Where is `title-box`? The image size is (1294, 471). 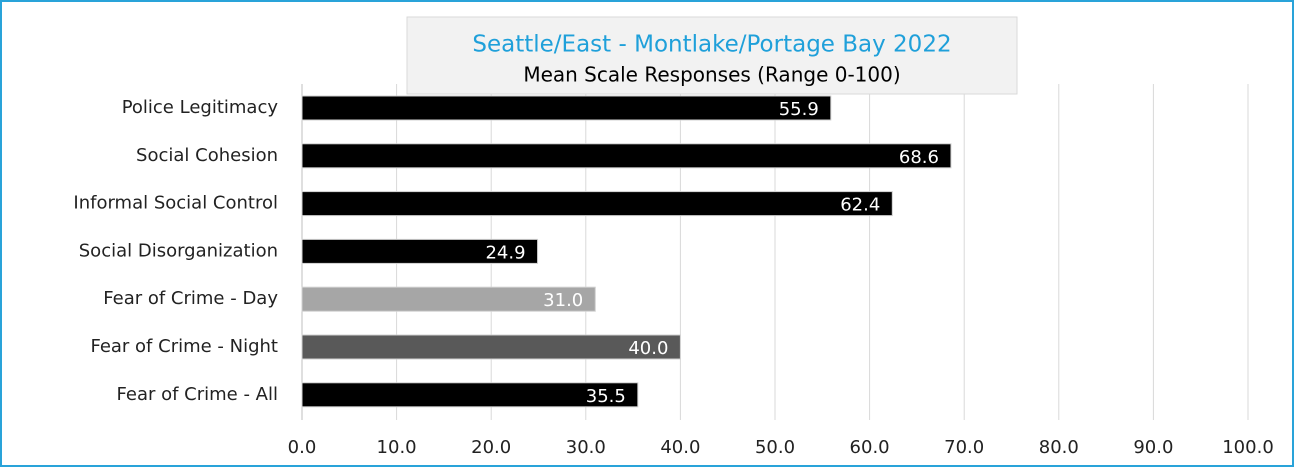
title-box is located at coordinates (712, 55).